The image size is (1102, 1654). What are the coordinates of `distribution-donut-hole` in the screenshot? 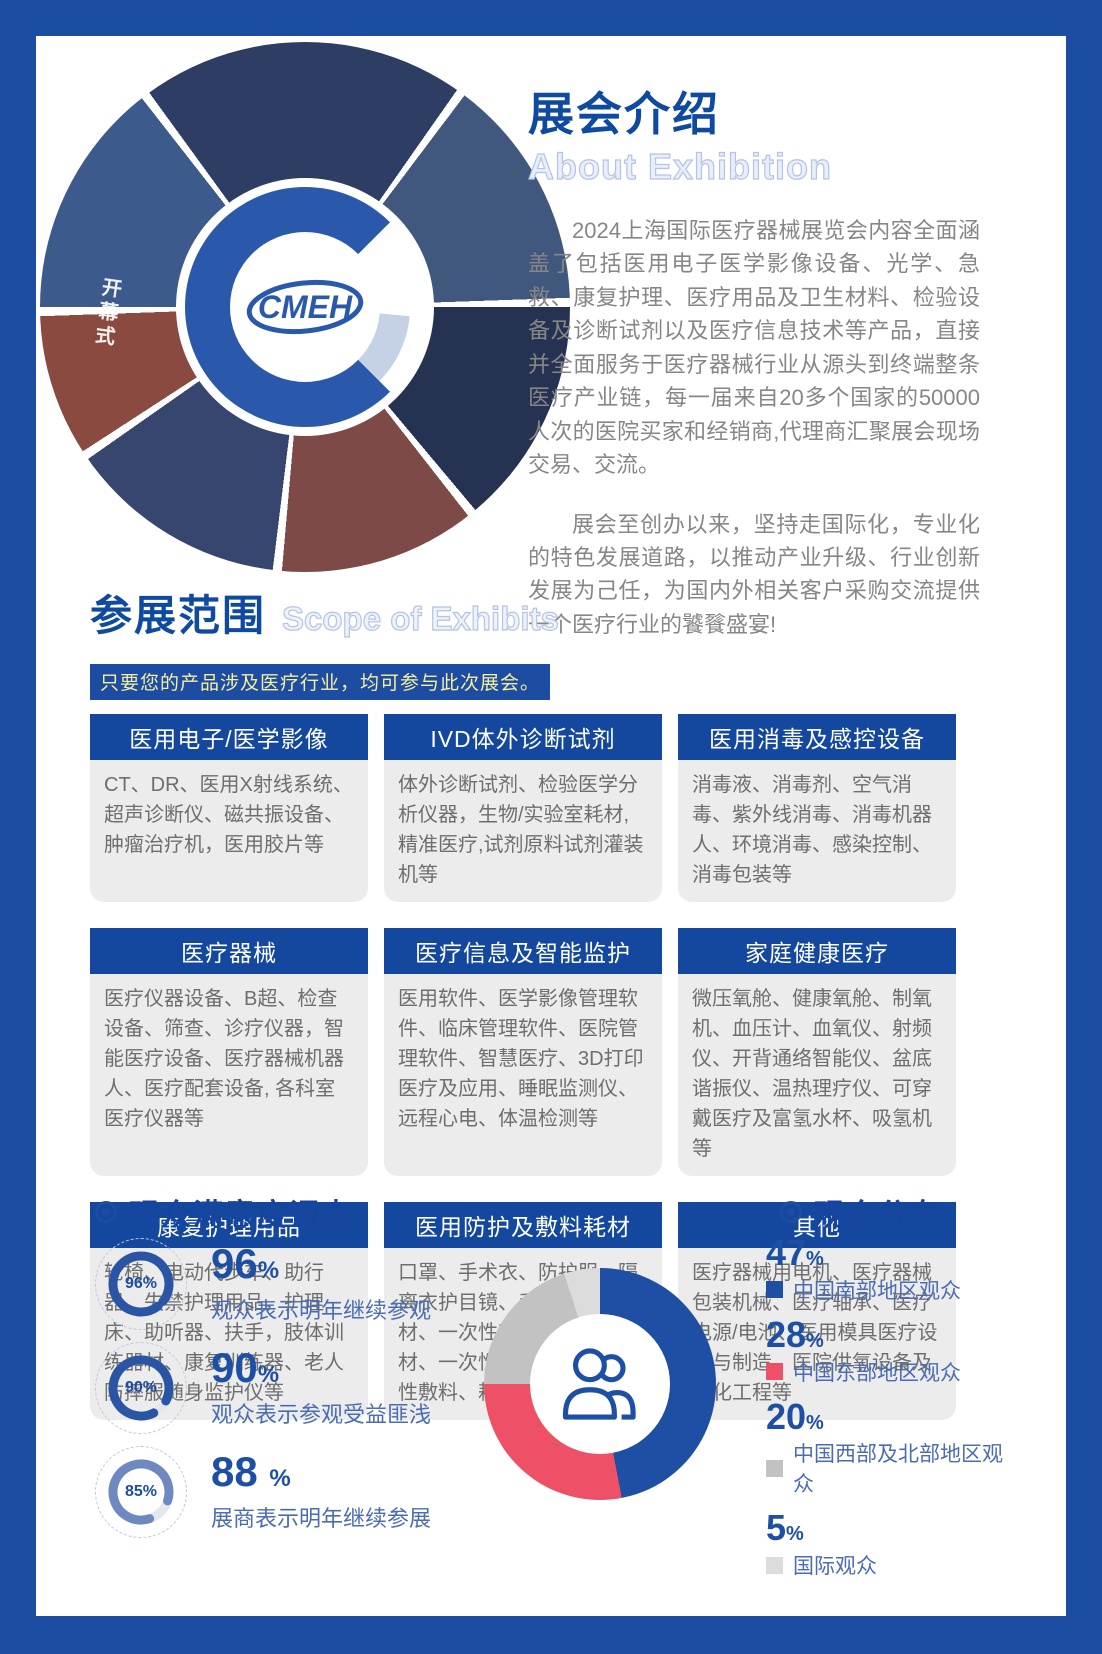 It's located at (600, 1384).